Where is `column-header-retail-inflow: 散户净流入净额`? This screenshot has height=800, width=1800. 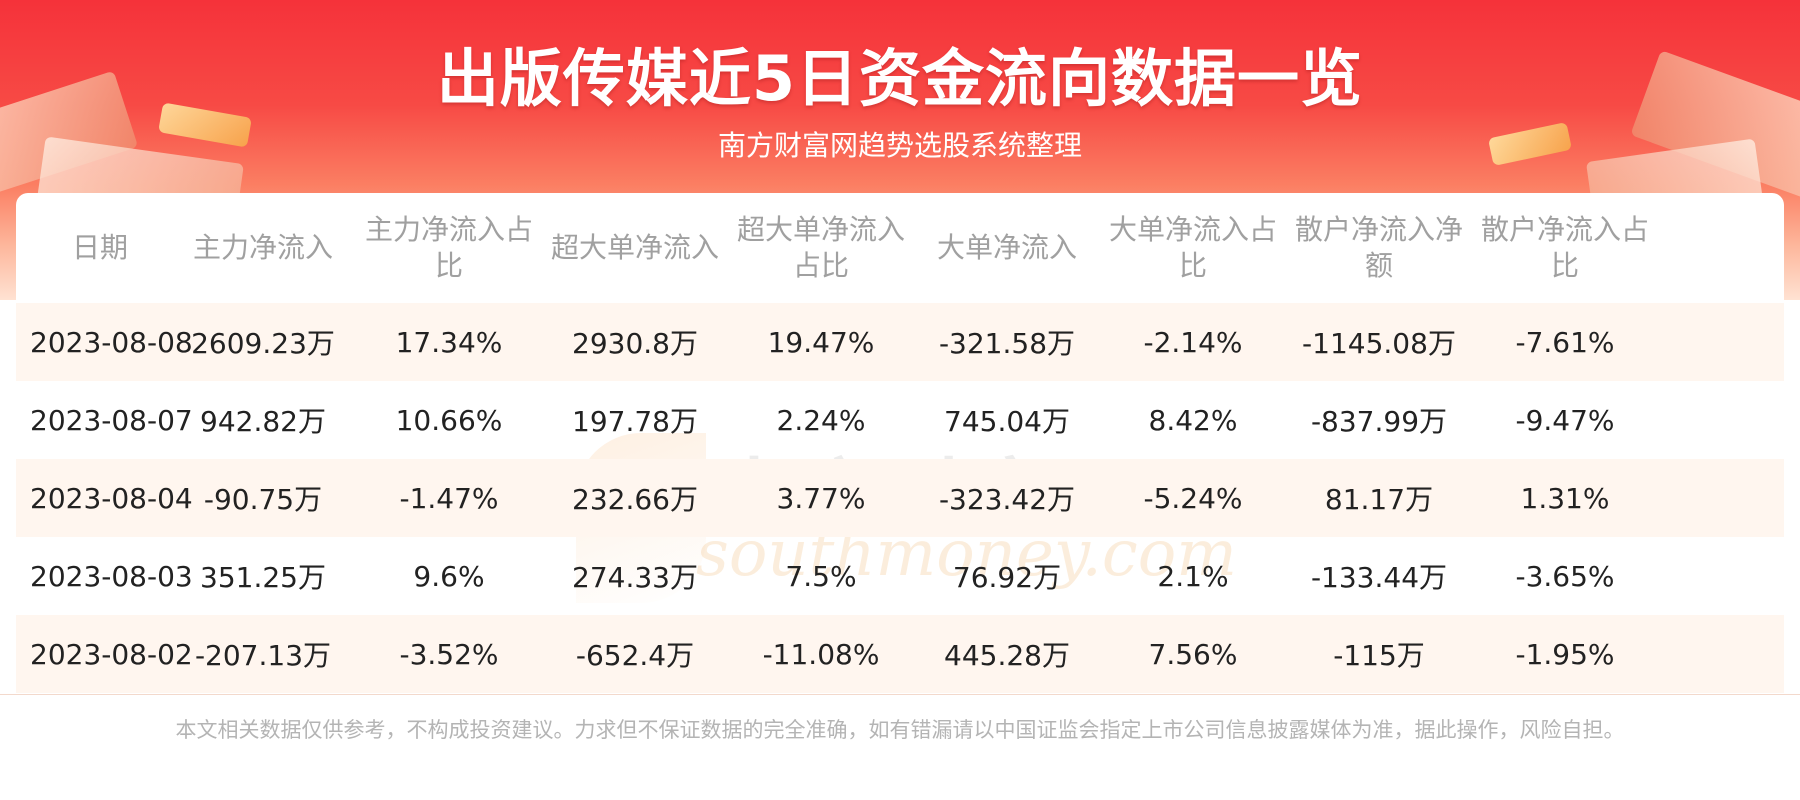 column-header-retail-inflow: 散户净流入净额 is located at coordinates (1378, 247).